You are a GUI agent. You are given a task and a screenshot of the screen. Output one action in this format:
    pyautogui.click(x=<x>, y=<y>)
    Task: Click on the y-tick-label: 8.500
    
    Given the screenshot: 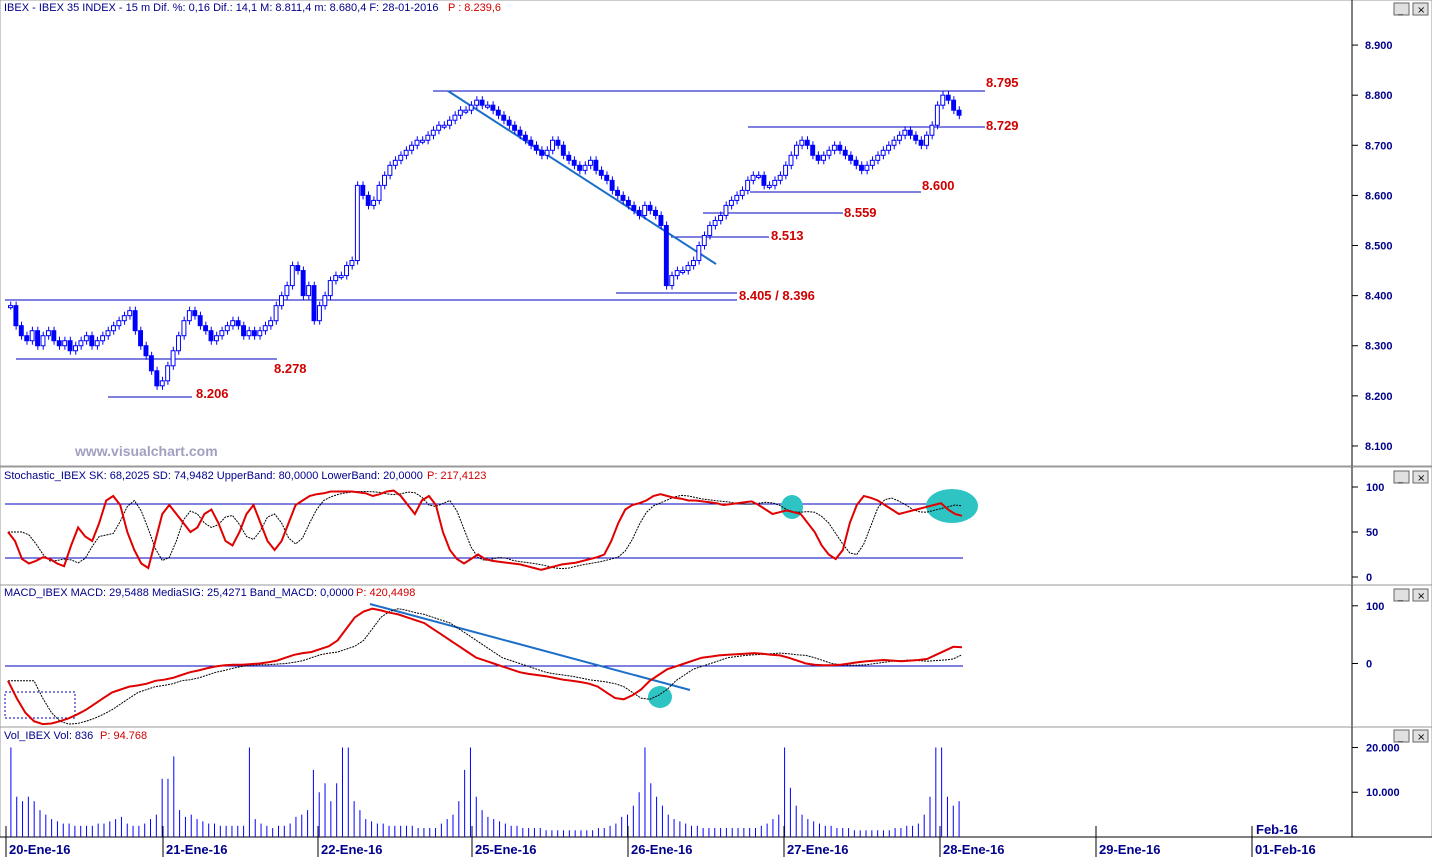 What is the action you would take?
    pyautogui.click(x=1379, y=247)
    